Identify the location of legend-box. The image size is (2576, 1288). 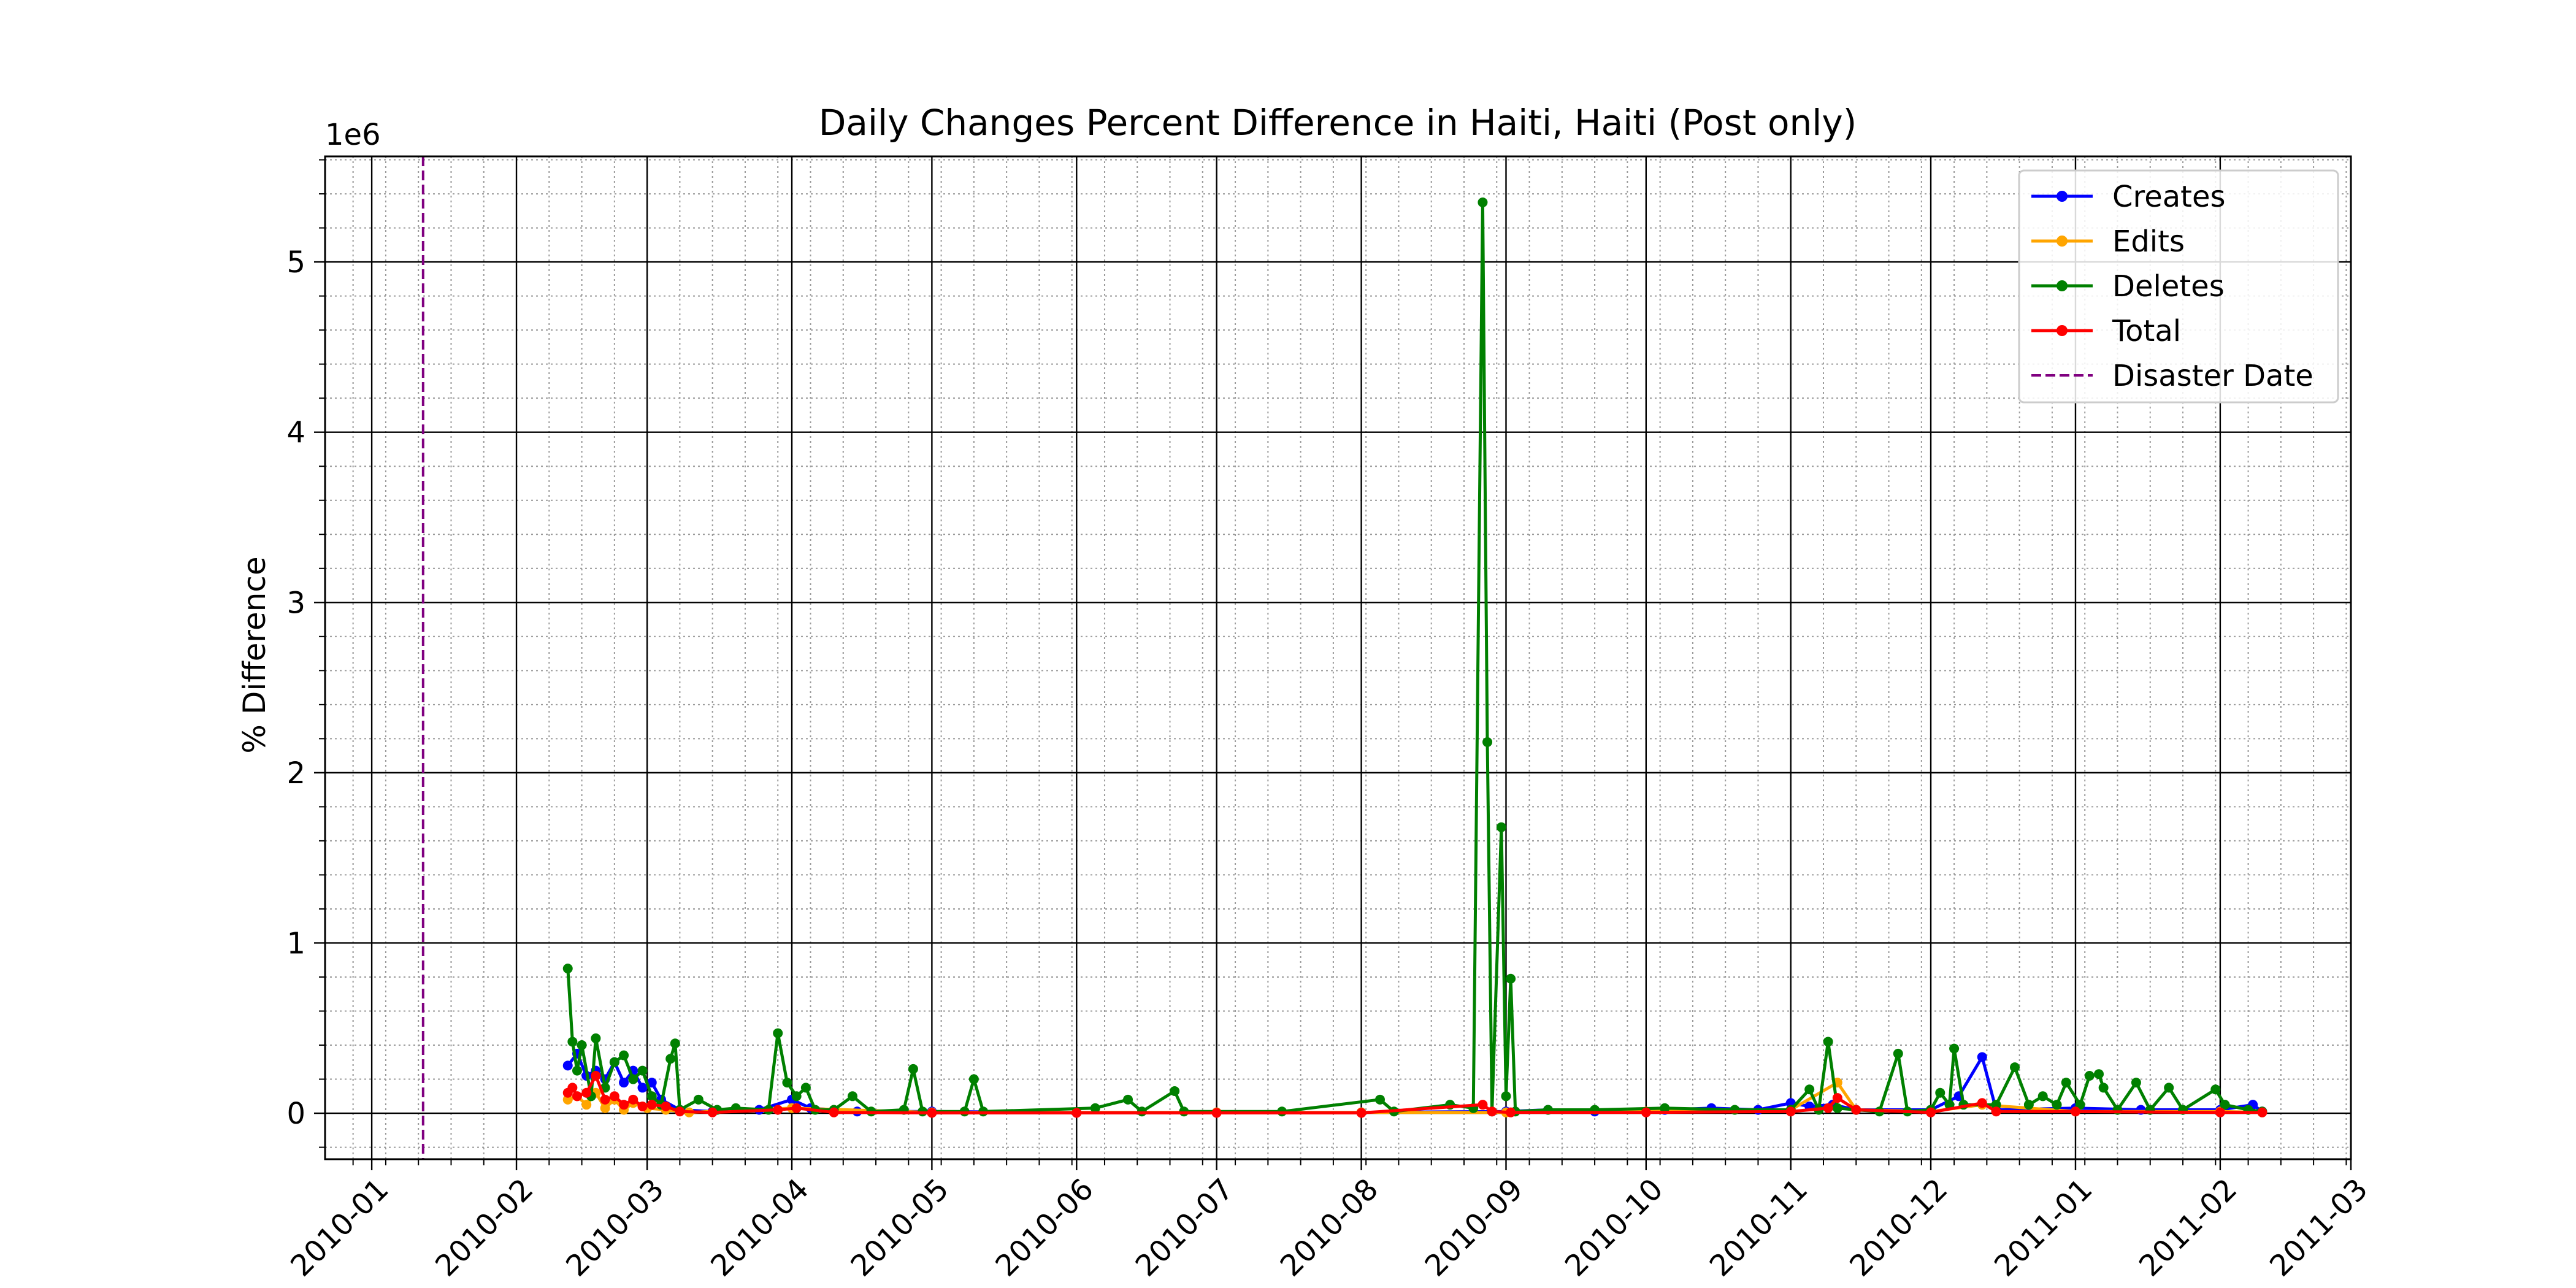
(2178, 286).